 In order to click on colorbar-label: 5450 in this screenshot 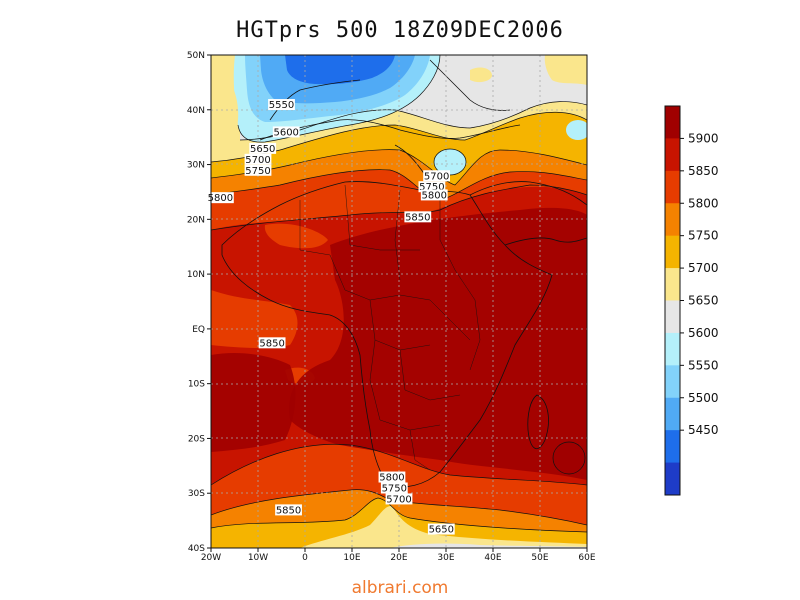, I will do `click(703, 430)`.